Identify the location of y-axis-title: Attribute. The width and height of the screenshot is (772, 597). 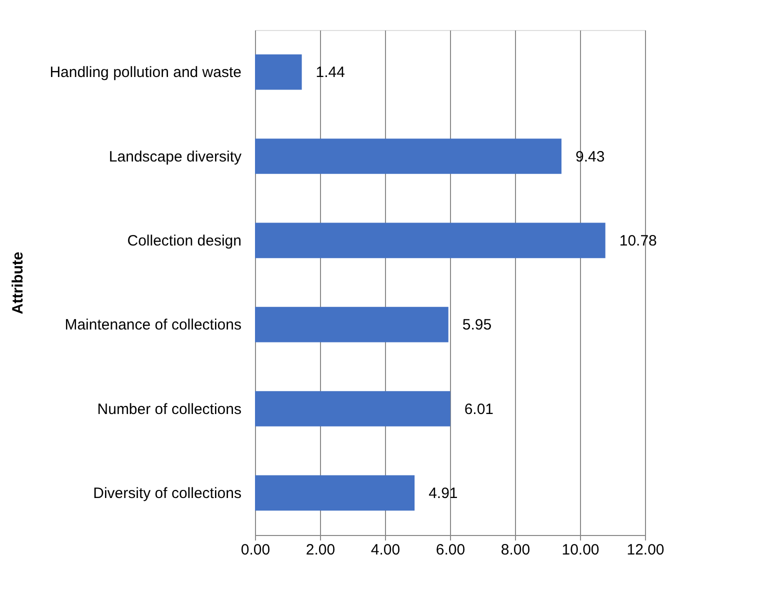
(18, 283).